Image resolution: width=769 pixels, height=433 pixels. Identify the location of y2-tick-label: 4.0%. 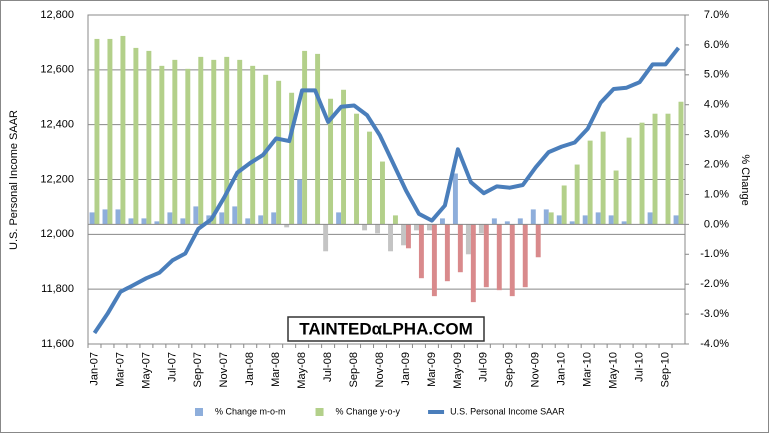
(716, 105).